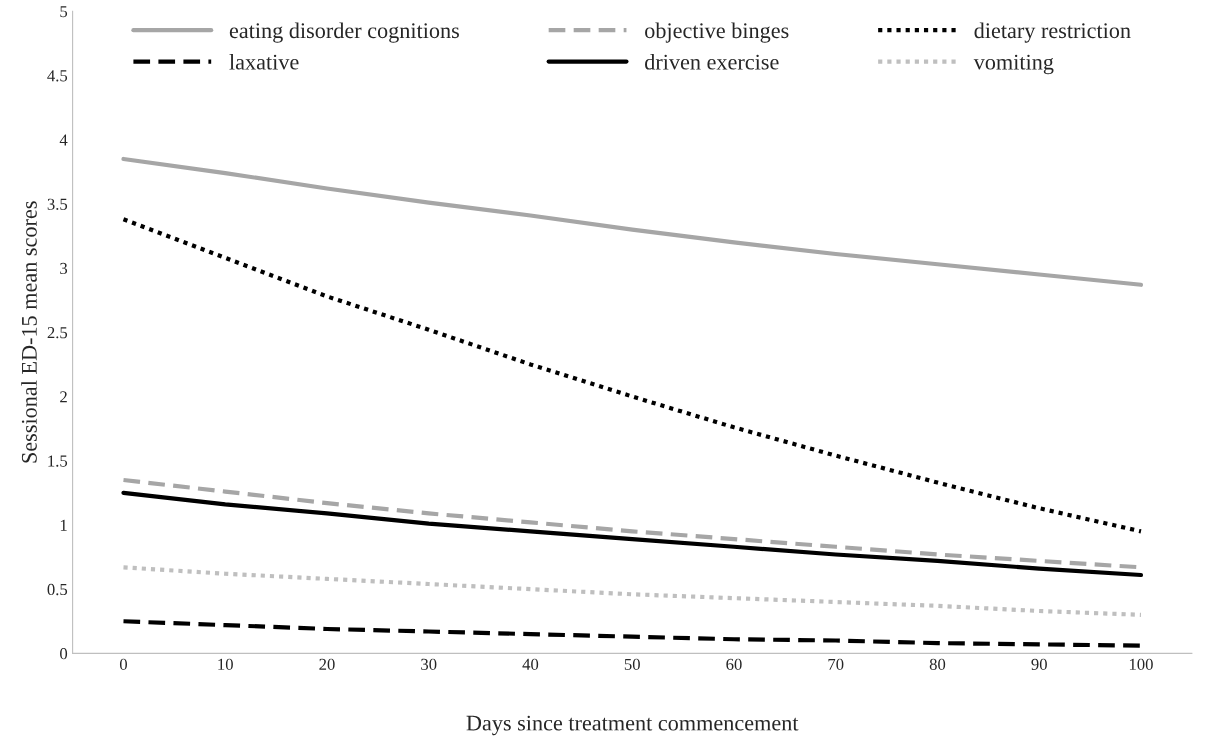 The width and height of the screenshot is (1210, 751). I want to click on y-tick-label: 2, so click(63, 397).